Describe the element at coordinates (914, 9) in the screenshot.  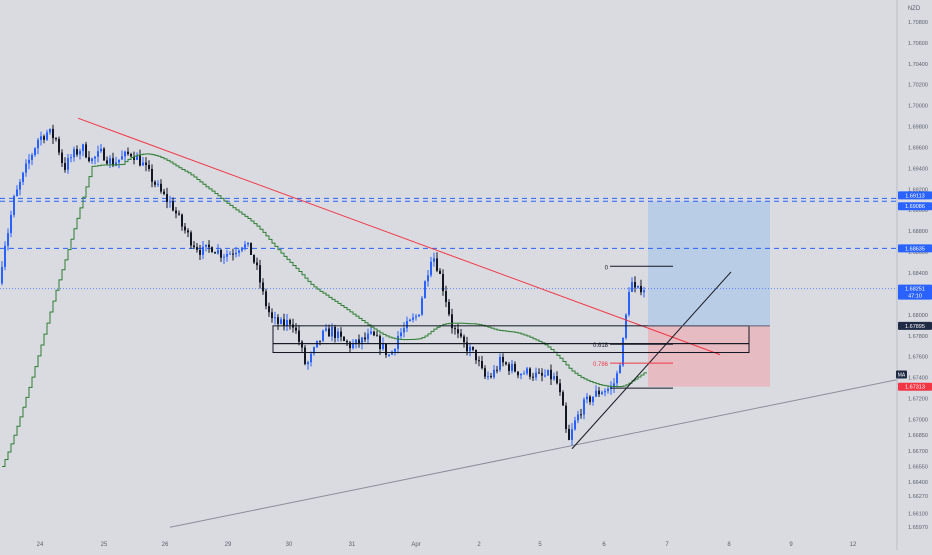
I see `currency-label: NZD` at that location.